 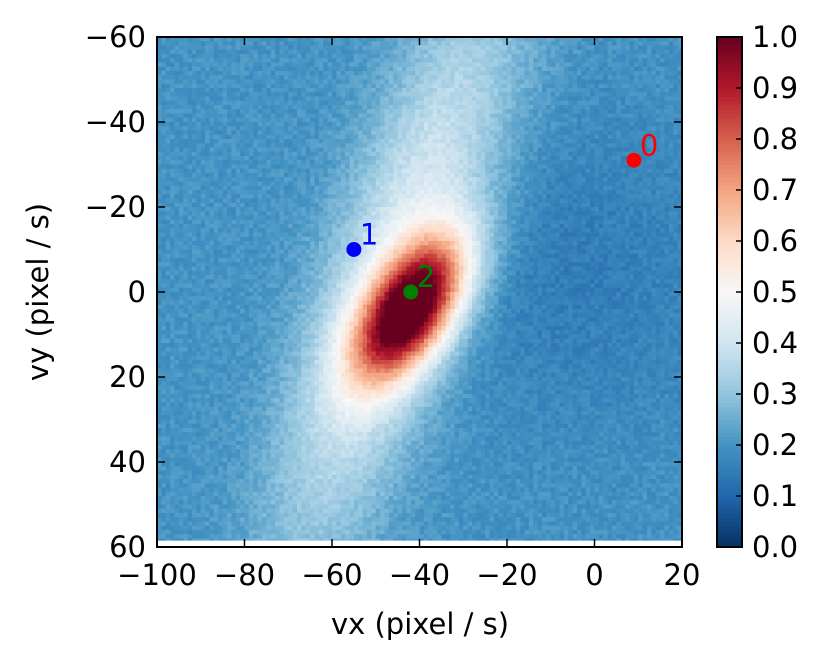 What do you see at coordinates (115, 207) in the screenshot?
I see `y-tick-label: −20` at bounding box center [115, 207].